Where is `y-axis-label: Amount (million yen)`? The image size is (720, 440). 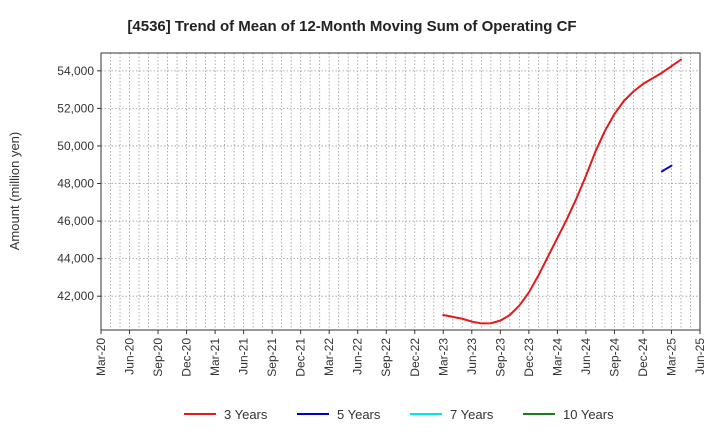
y-axis-label: Amount (million yen) is located at coordinates (14, 191).